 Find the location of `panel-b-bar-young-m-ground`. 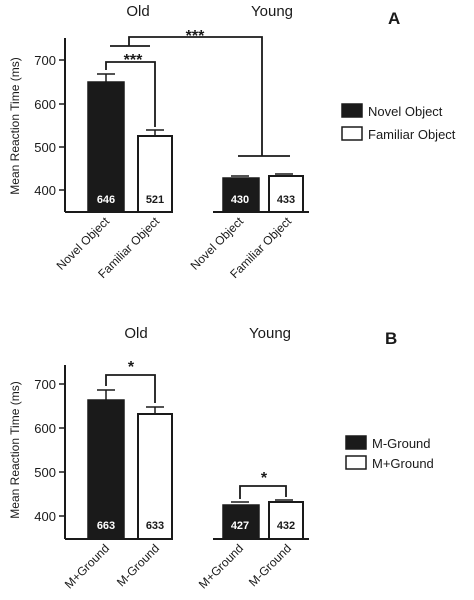

panel-b-bar-young-m-ground is located at coordinates (241, 522).